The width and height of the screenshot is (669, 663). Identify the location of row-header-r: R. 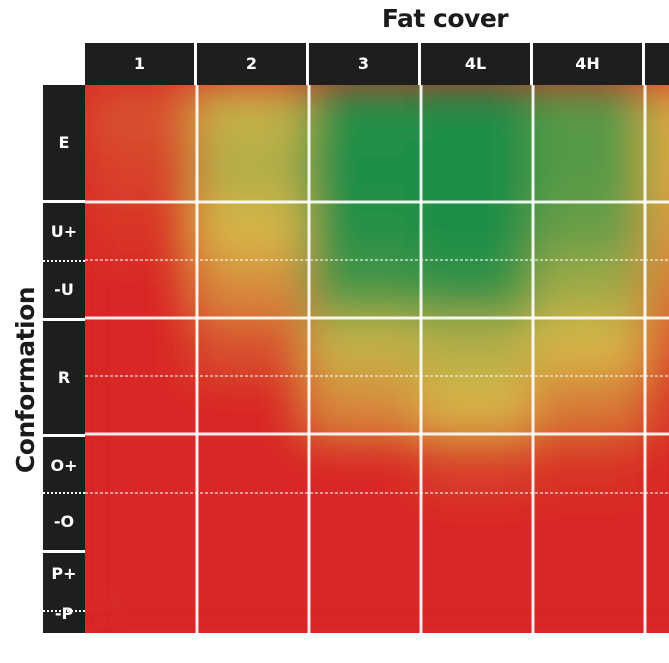
(64, 377).